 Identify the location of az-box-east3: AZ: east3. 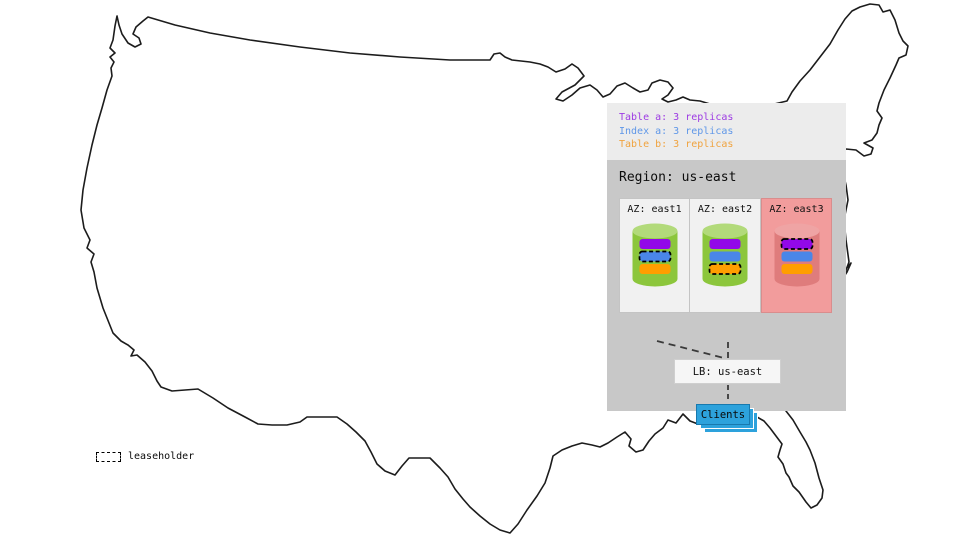
(796, 255).